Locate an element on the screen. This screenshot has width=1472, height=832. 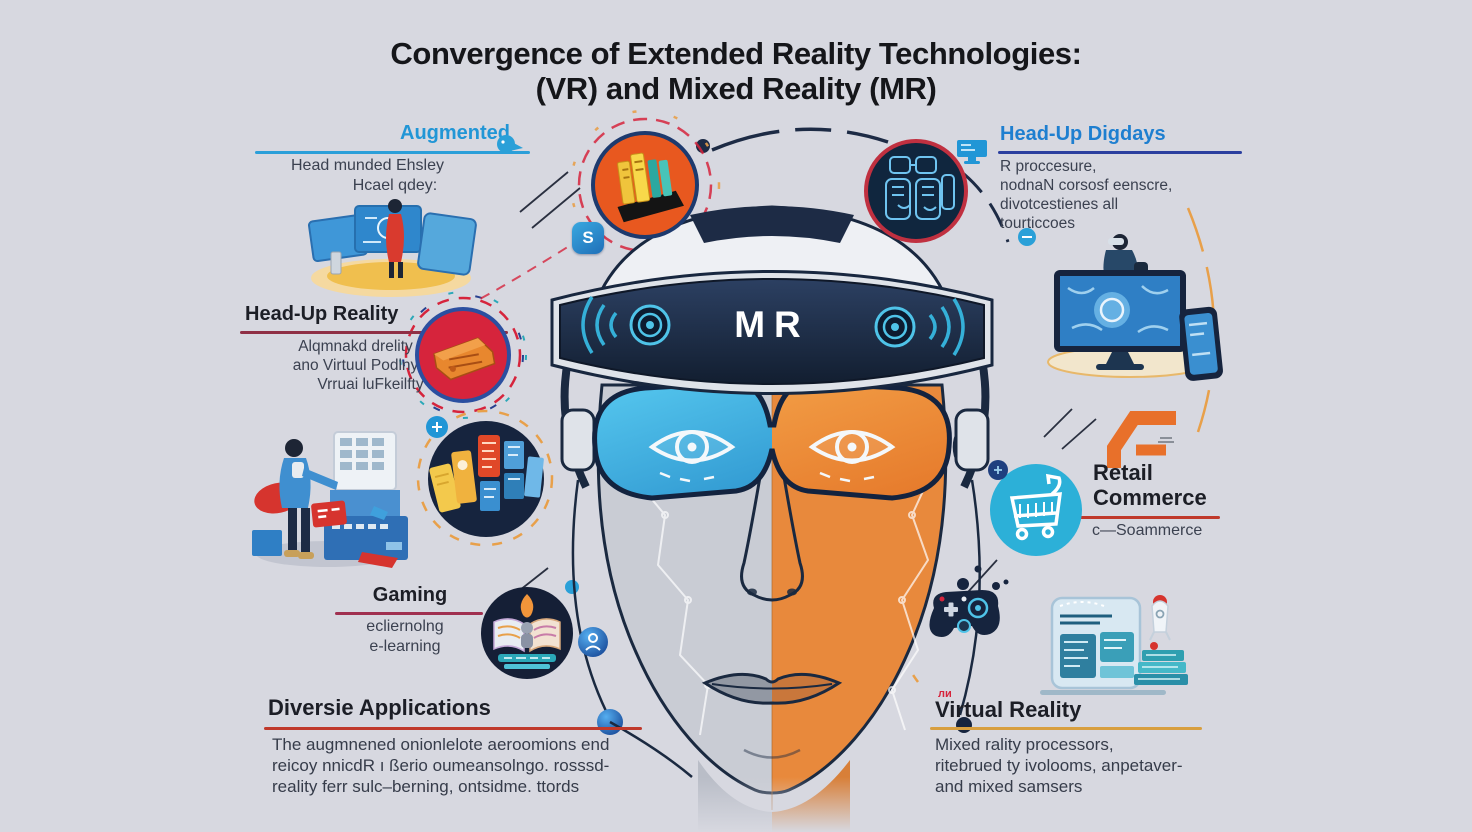
s-badge-label: S is located at coordinates (588, 237).